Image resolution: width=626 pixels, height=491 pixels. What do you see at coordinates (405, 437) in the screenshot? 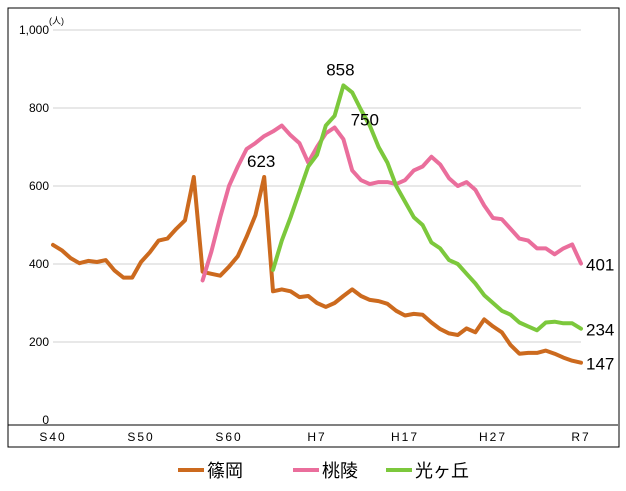
I see `x-tick-label: H17` at bounding box center [405, 437].